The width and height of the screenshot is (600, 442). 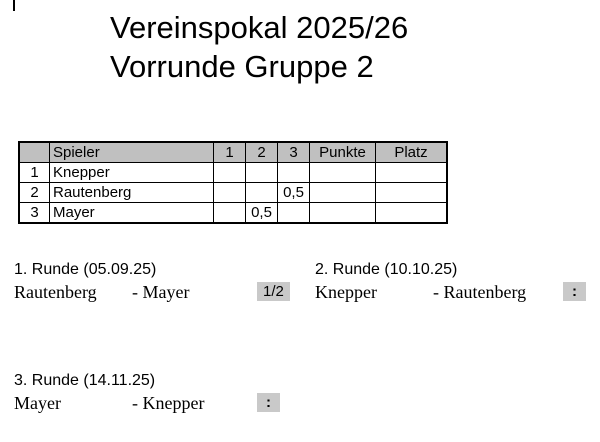 What do you see at coordinates (485, 292) in the screenshot?
I see `away-player: Rautenberg` at bounding box center [485, 292].